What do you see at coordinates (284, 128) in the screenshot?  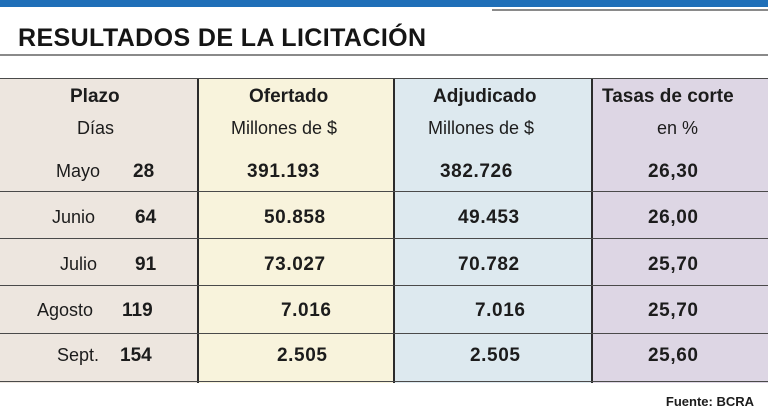 I see `ofertado-subheader: Millones de $` at bounding box center [284, 128].